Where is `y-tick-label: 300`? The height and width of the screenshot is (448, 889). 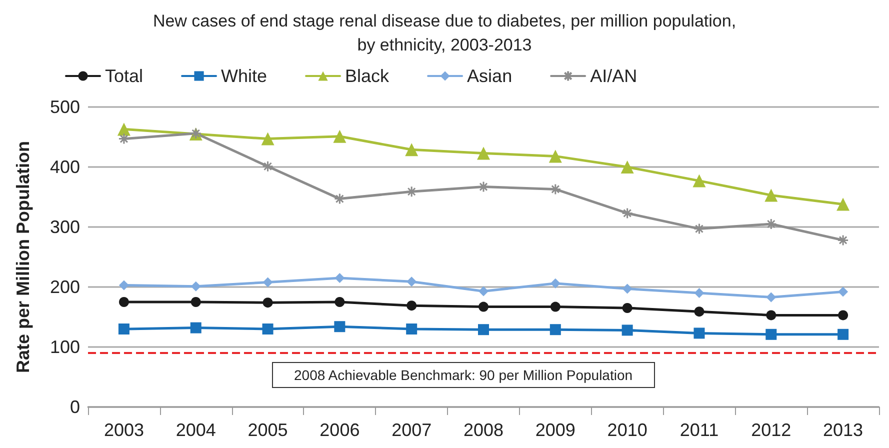
y-tick-label: 300 is located at coordinates (65, 227).